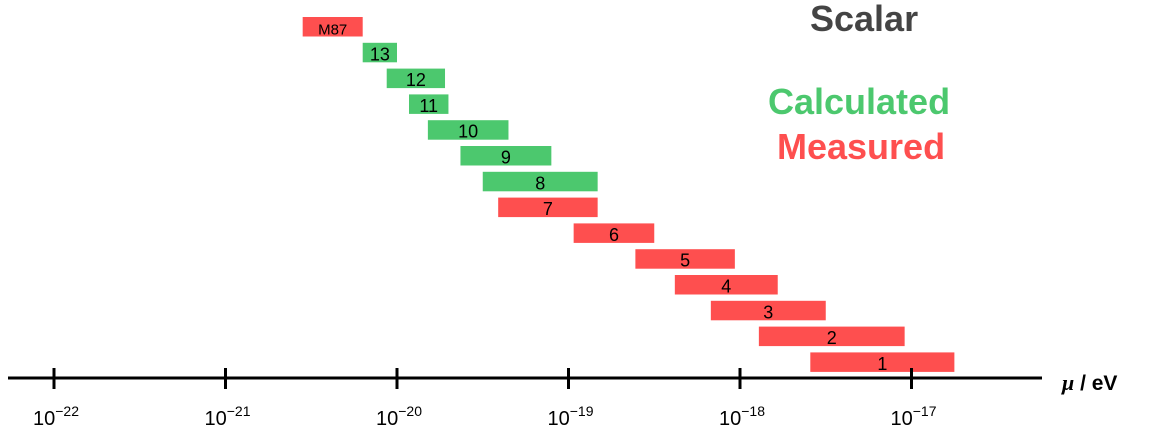 This screenshot has height=434, width=1167. What do you see at coordinates (925, 411) in the screenshot?
I see `tick-exponent: −17` at bounding box center [925, 411].